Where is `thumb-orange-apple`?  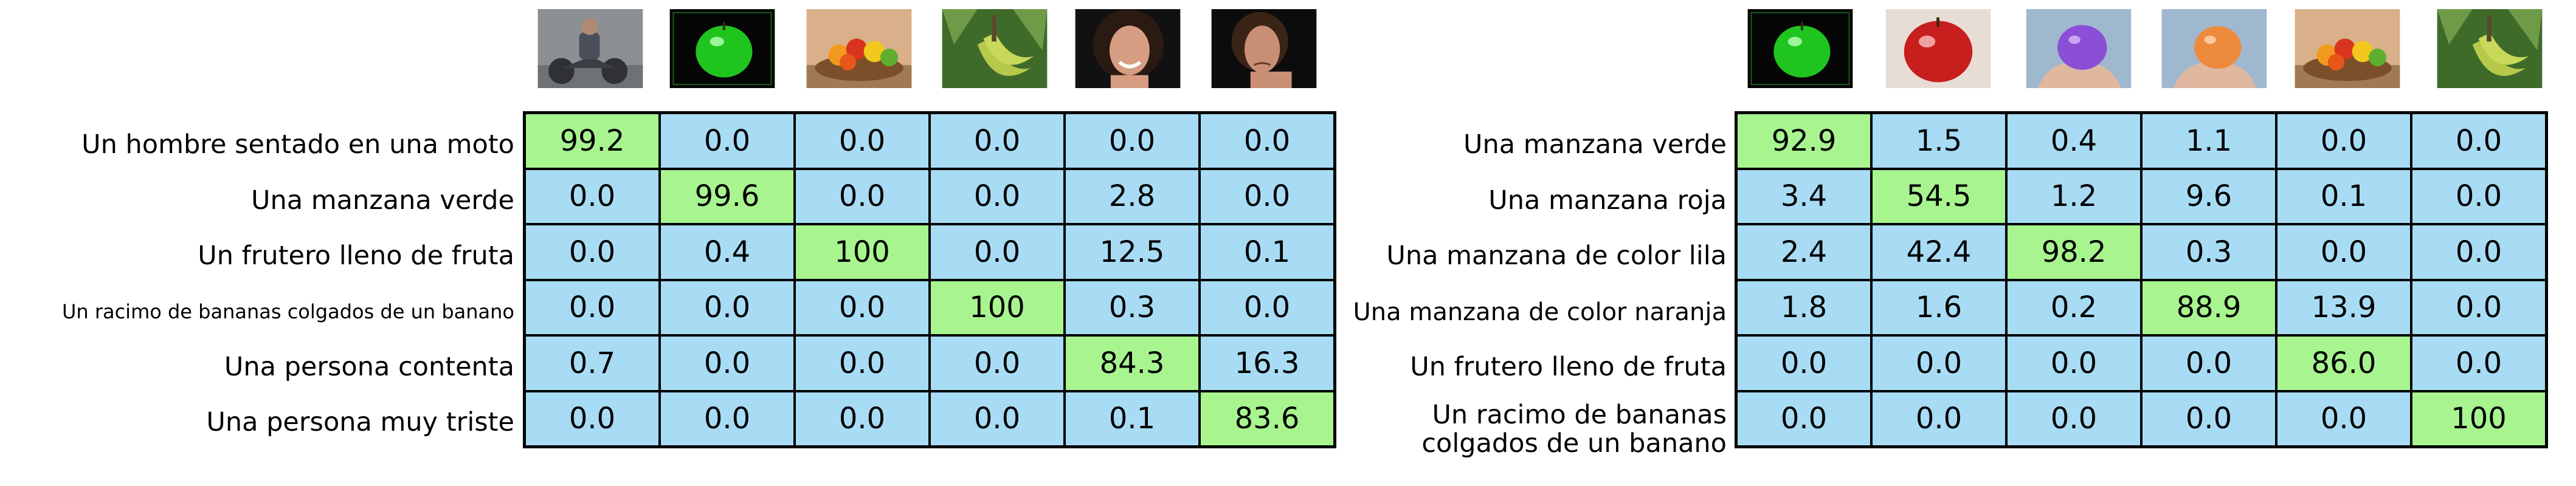
thumb-orange-apple is located at coordinates (2214, 49).